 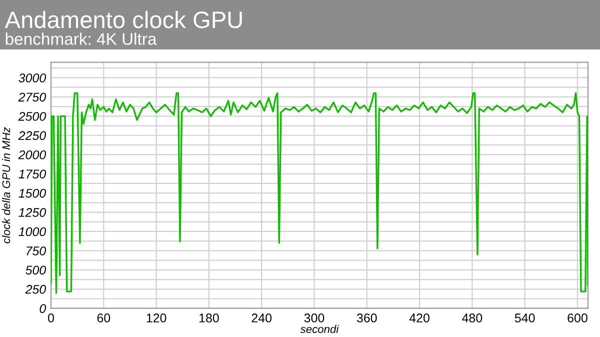 What do you see at coordinates (314, 318) in the screenshot?
I see `x-tick-label: 300` at bounding box center [314, 318].